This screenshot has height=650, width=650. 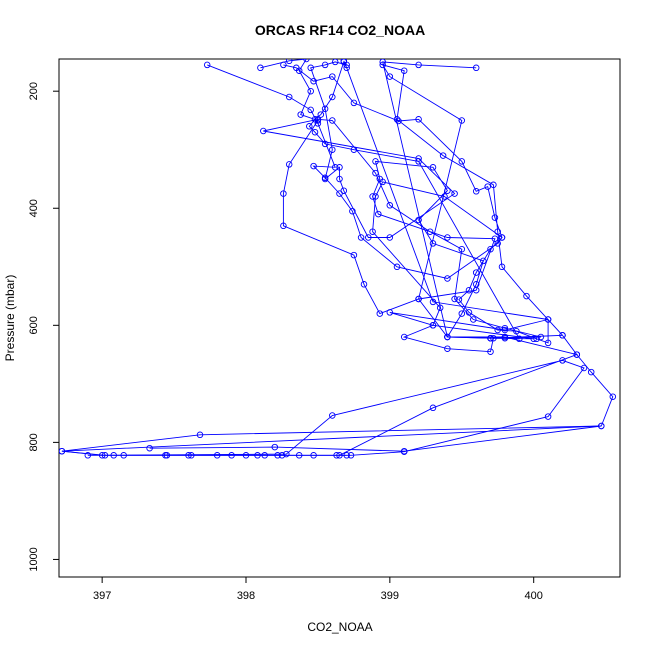 I want to click on y-axis-label: Pressure (mbar), so click(x=10, y=318).